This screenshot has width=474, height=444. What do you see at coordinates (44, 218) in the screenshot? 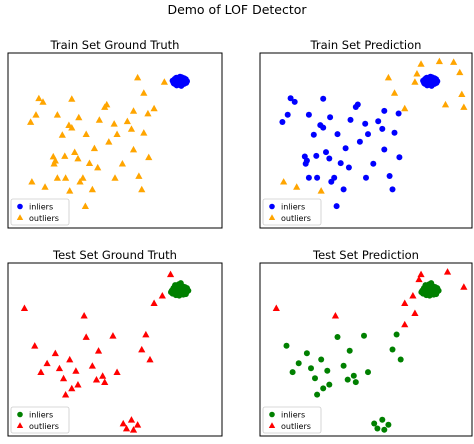
I see `legend-label-outliers: outliers` at bounding box center [44, 218].